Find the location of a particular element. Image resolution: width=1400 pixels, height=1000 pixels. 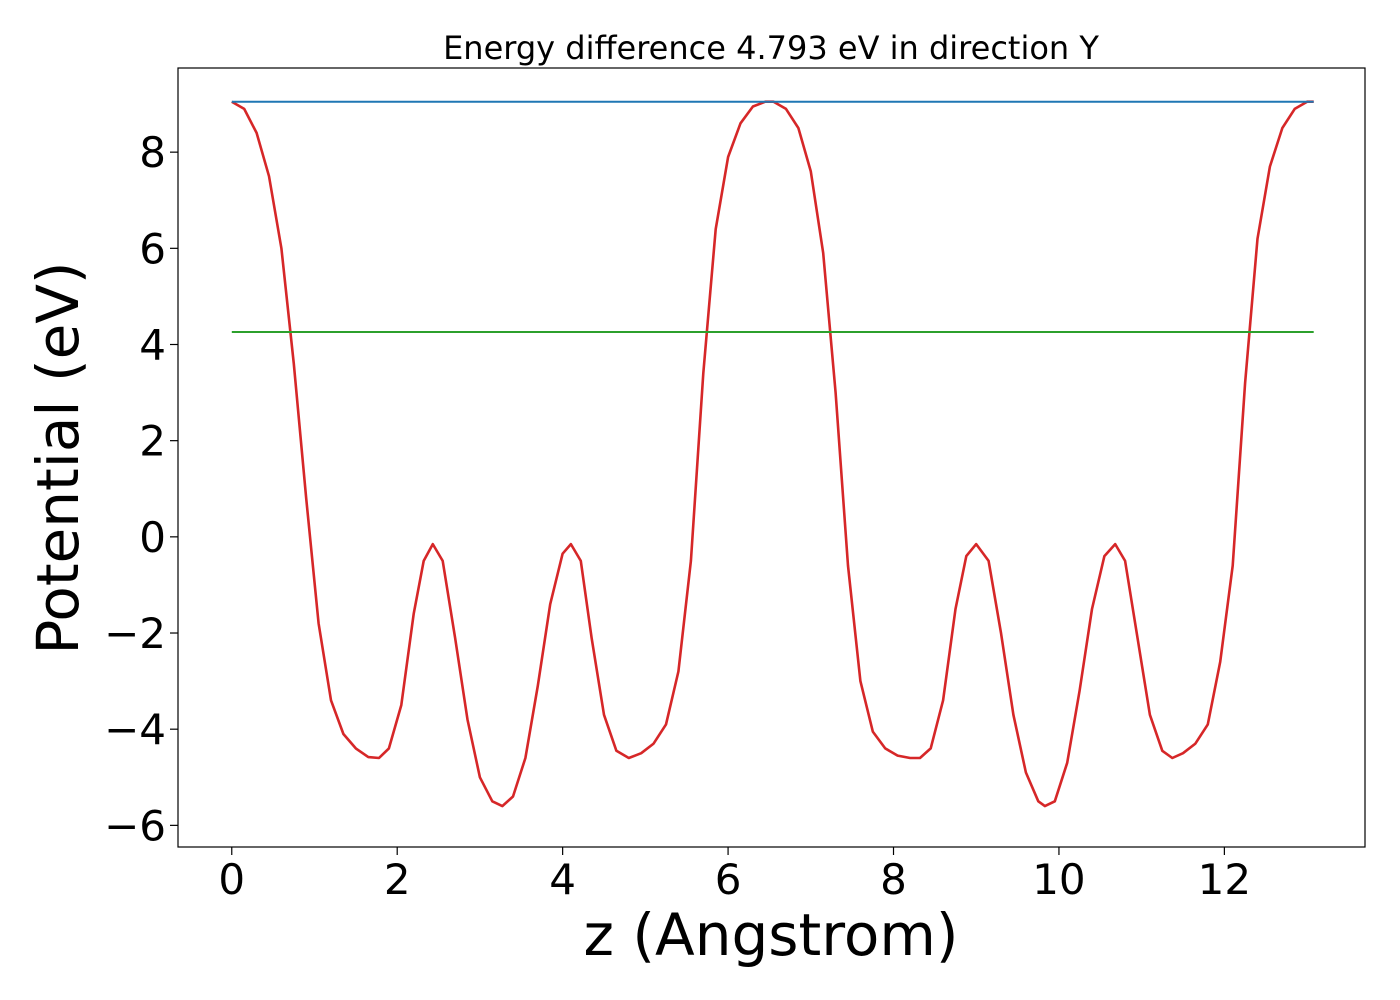

y-axis-label: Potential (eV) is located at coordinates (58, 457).